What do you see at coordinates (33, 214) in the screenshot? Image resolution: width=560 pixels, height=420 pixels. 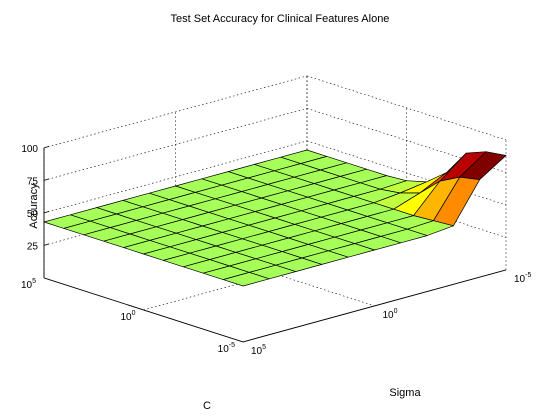 I see `z-tick-label: 50` at bounding box center [33, 214].